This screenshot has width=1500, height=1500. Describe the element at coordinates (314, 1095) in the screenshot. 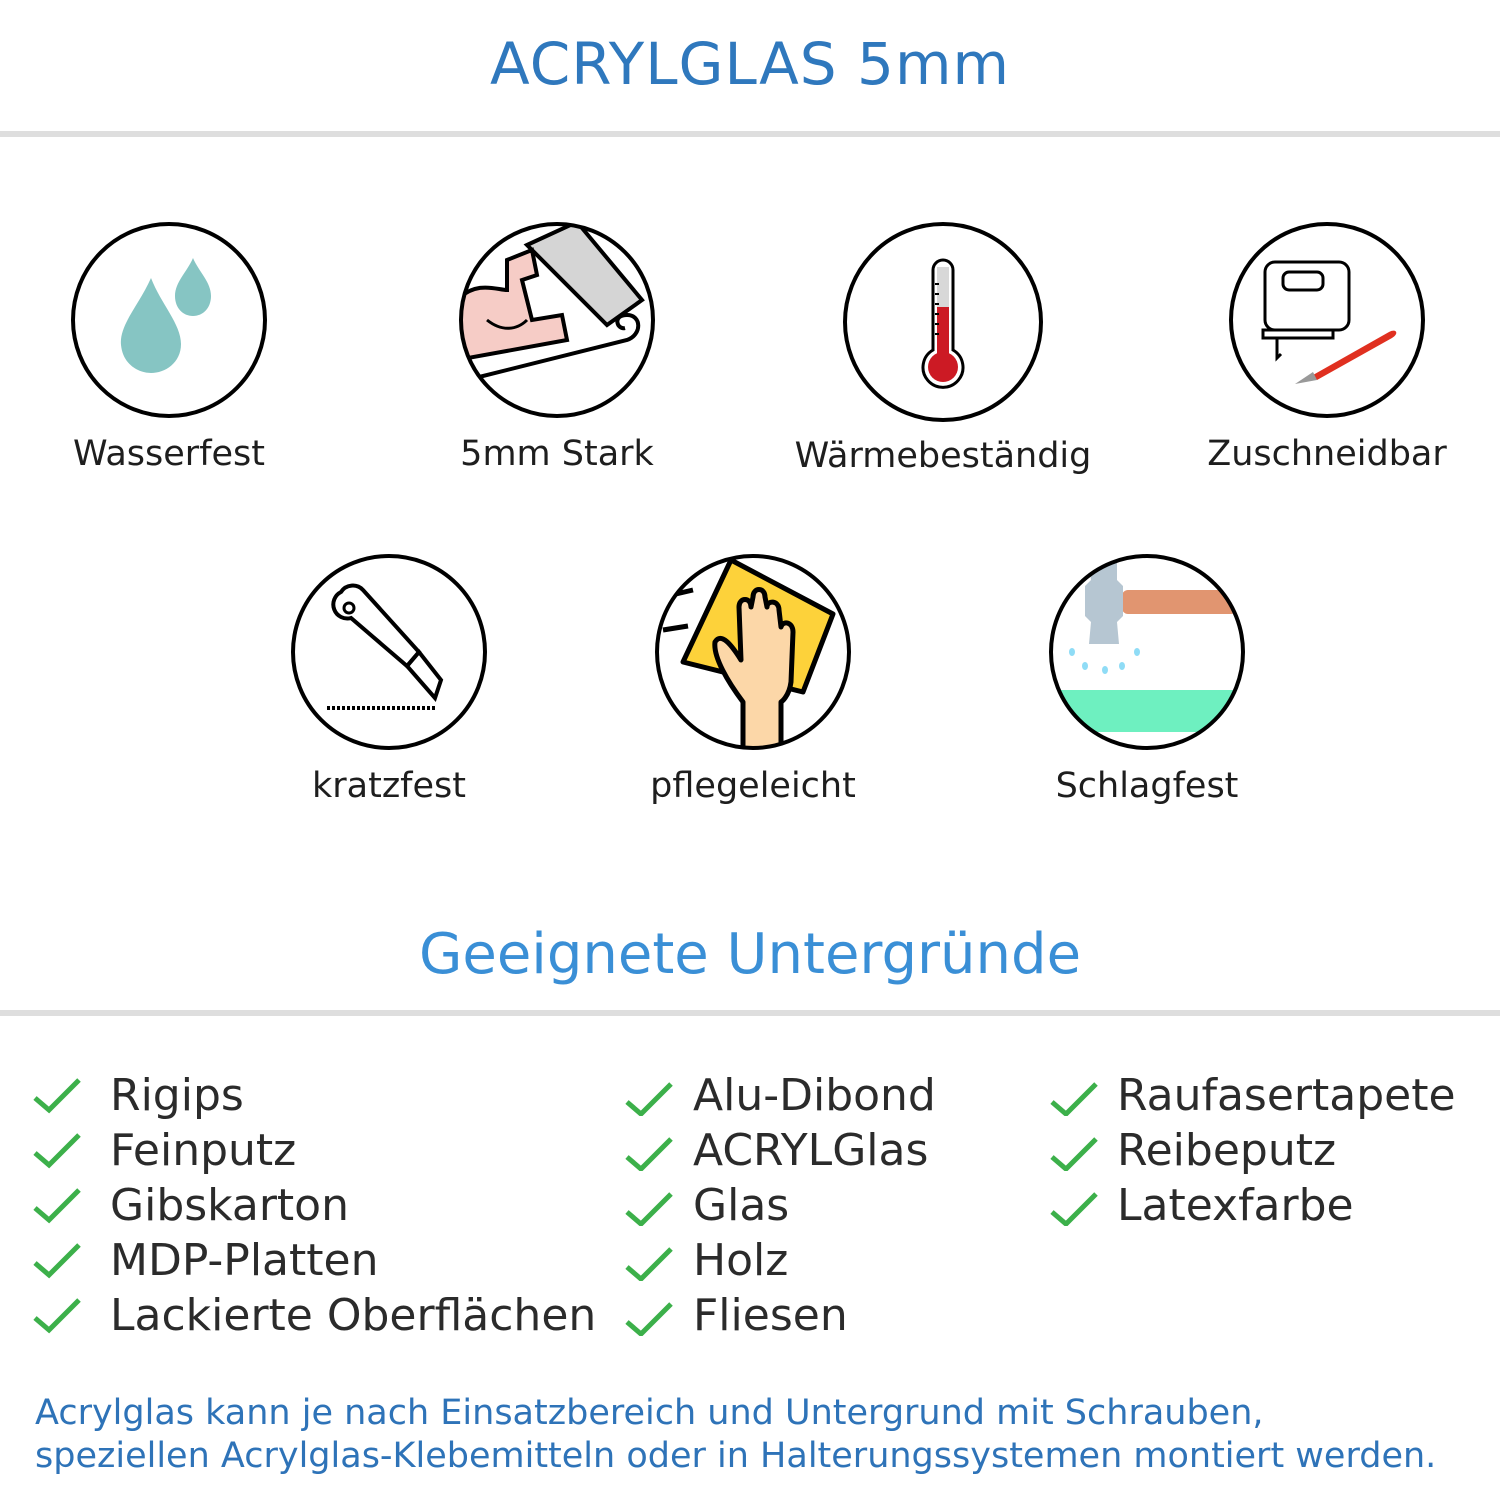

I see `list-item: Rigips` at that location.